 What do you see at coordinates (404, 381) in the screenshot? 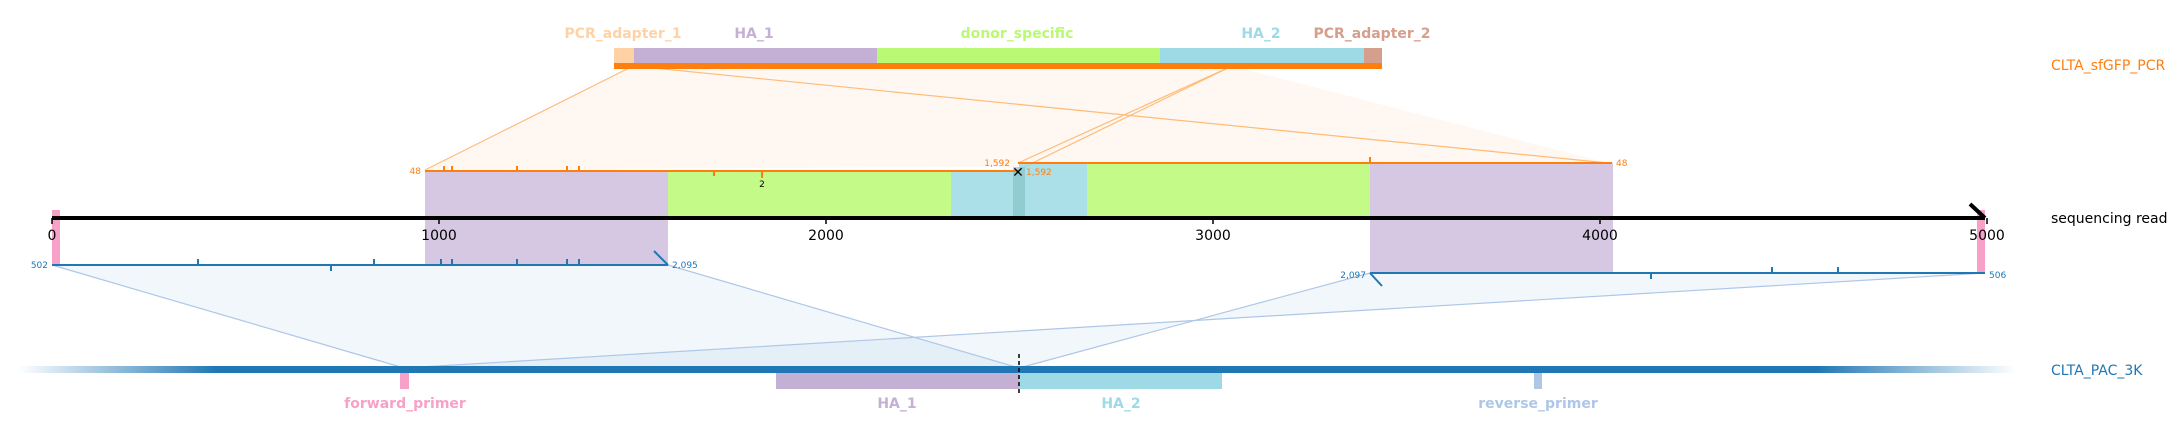
I see `bottom-feature-forward-primer` at bounding box center [404, 381].